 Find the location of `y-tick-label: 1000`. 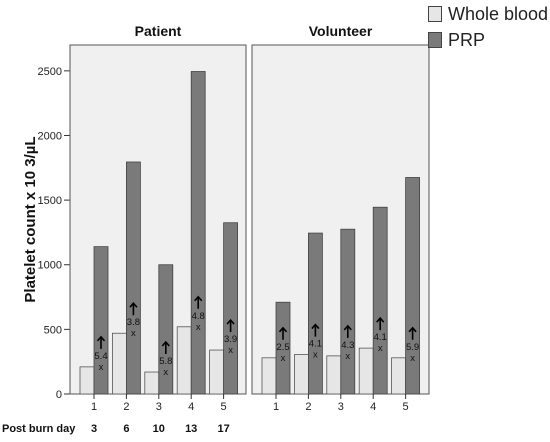

y-tick-label: 1000 is located at coordinates (50, 266).